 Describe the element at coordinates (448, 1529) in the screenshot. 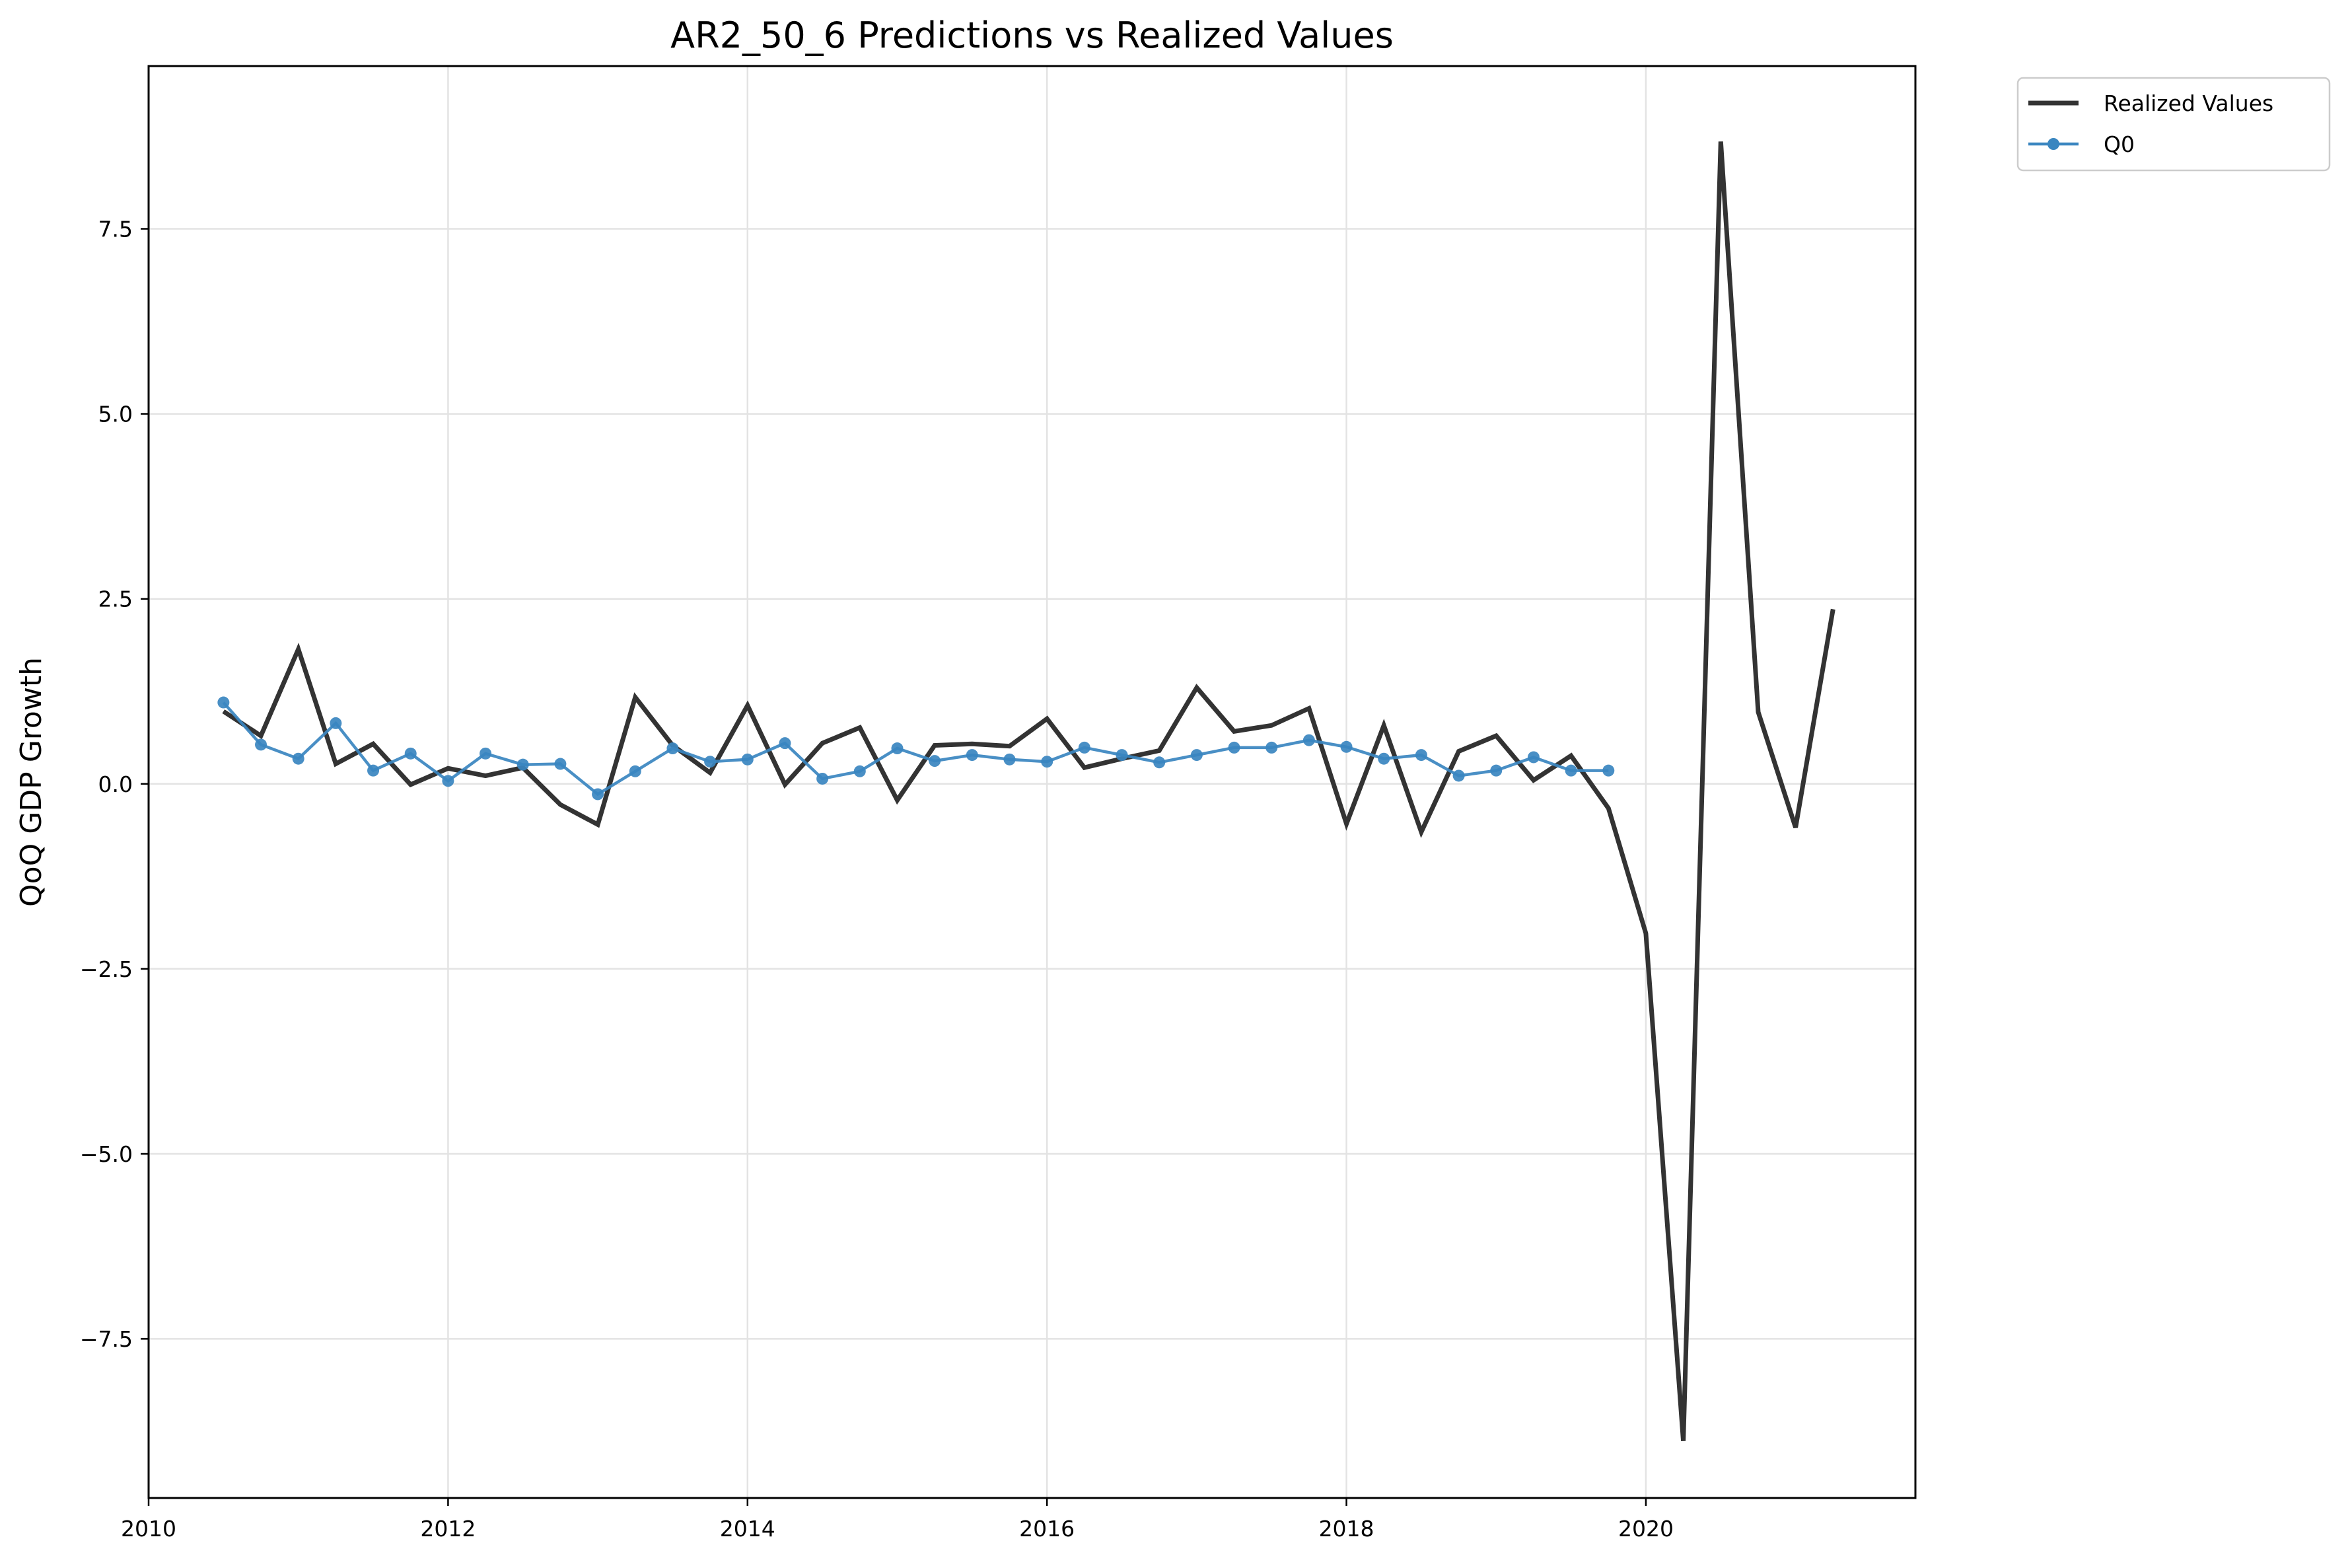

I see `x-tick-label: 2012` at that location.